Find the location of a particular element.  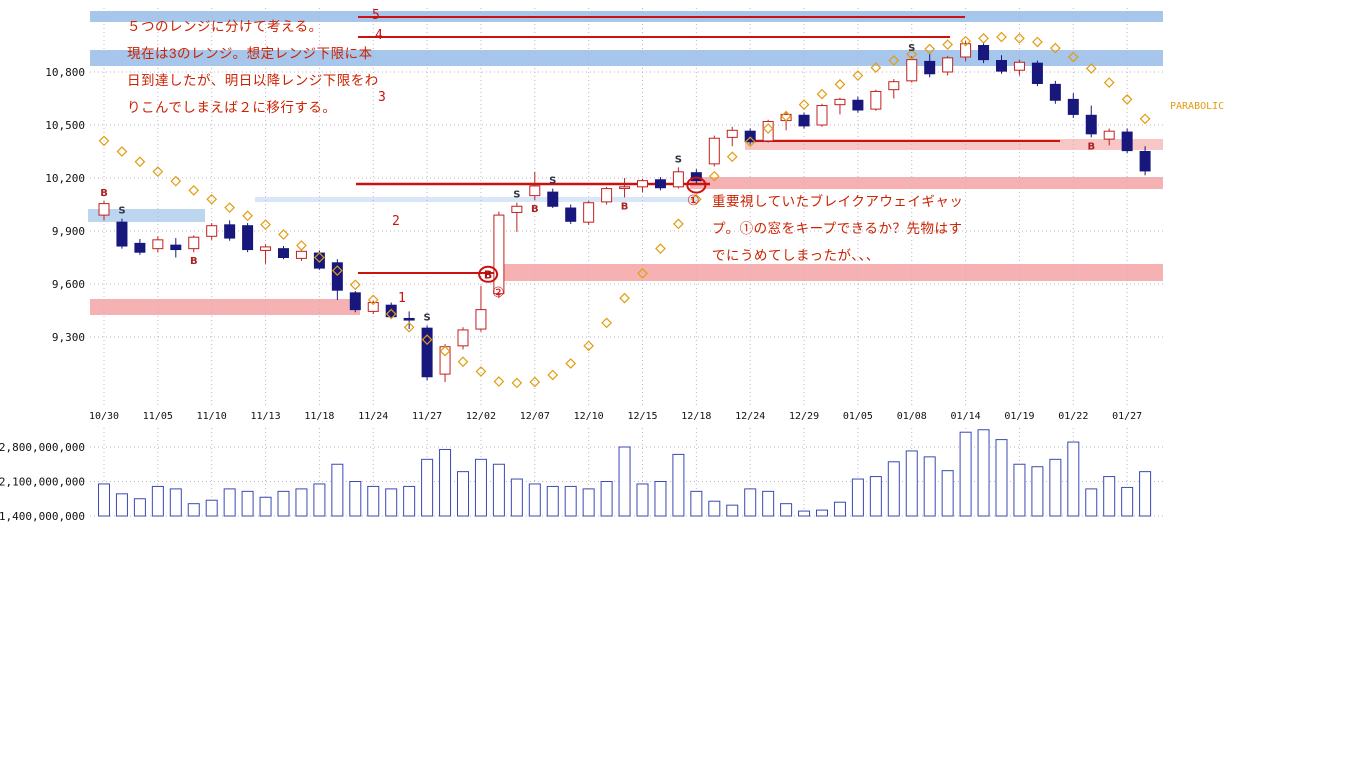

range-label-5: 5 is located at coordinates (376, 15).